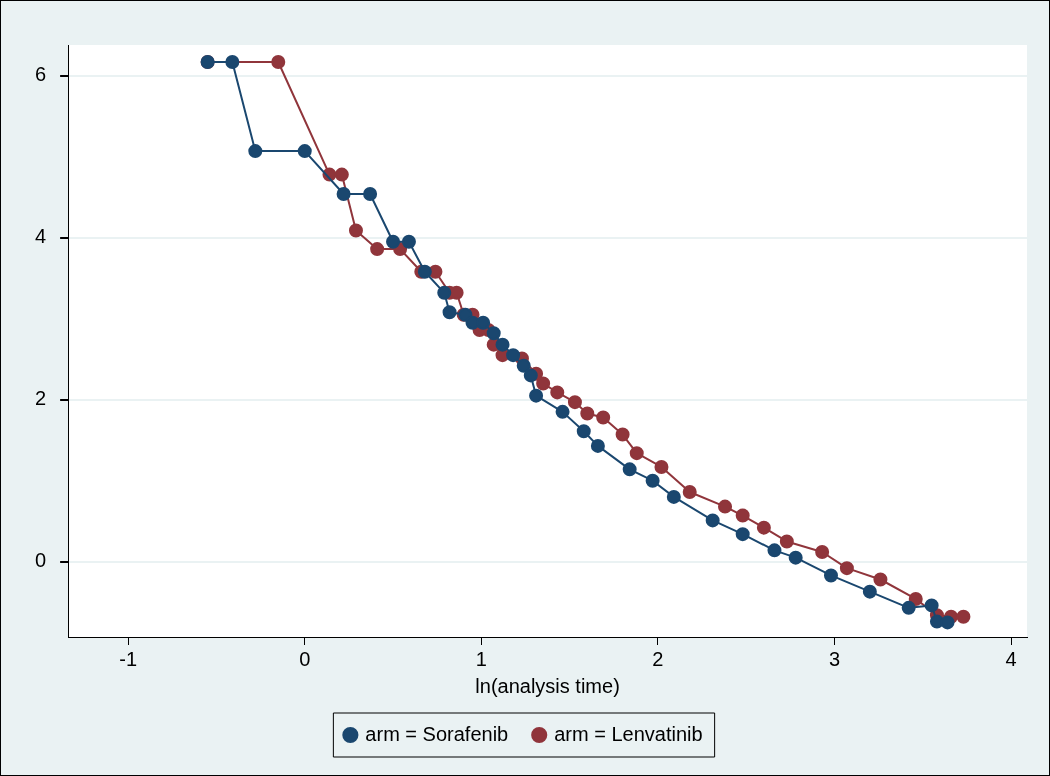 Image resolution: width=1050 pixels, height=776 pixels. Describe the element at coordinates (1011, 658) in the screenshot. I see `x-tick-label: 4` at that location.